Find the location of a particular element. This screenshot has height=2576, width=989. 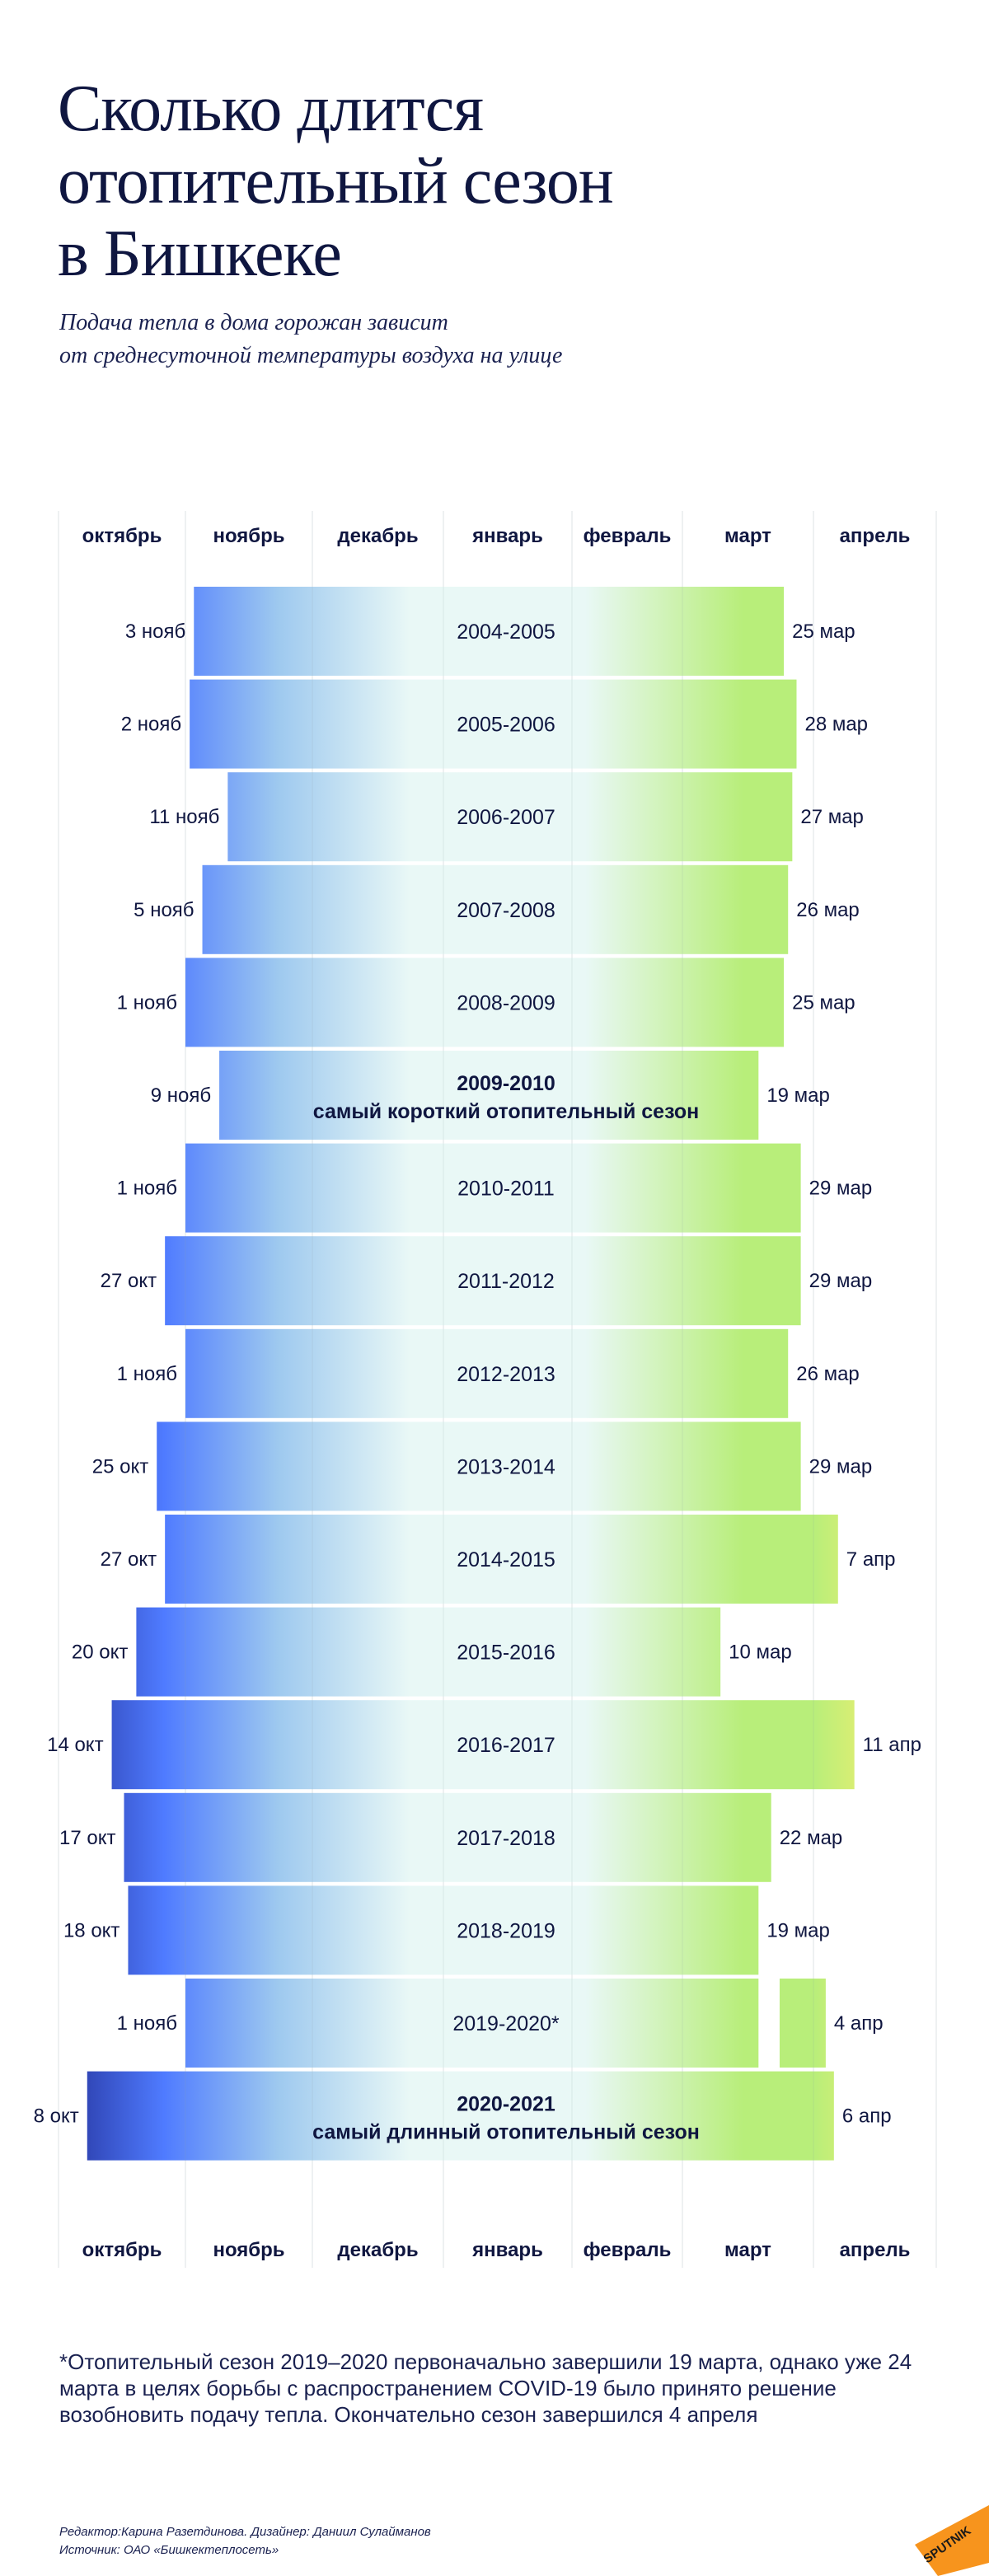

season-row: 20 окт 10 мар 2015-2016 is located at coordinates (432, 1652).